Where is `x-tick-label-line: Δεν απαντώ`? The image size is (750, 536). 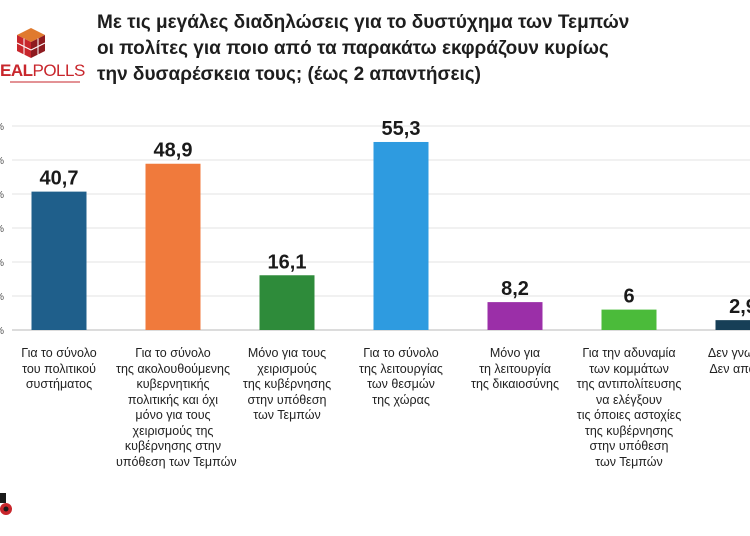 x-tick-label-line: Δεν απαντώ is located at coordinates (729, 368).